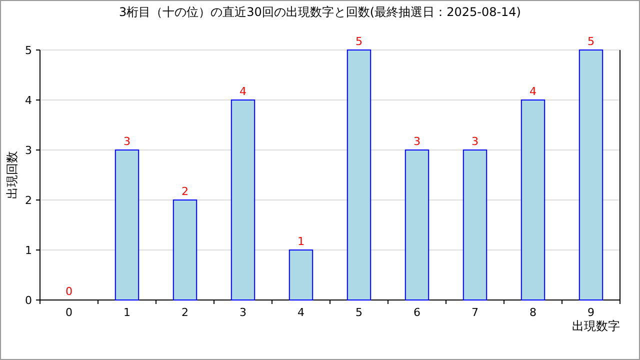 Image resolution: width=640 pixels, height=360 pixels. I want to click on y-tick-label: 0, so click(28, 300).